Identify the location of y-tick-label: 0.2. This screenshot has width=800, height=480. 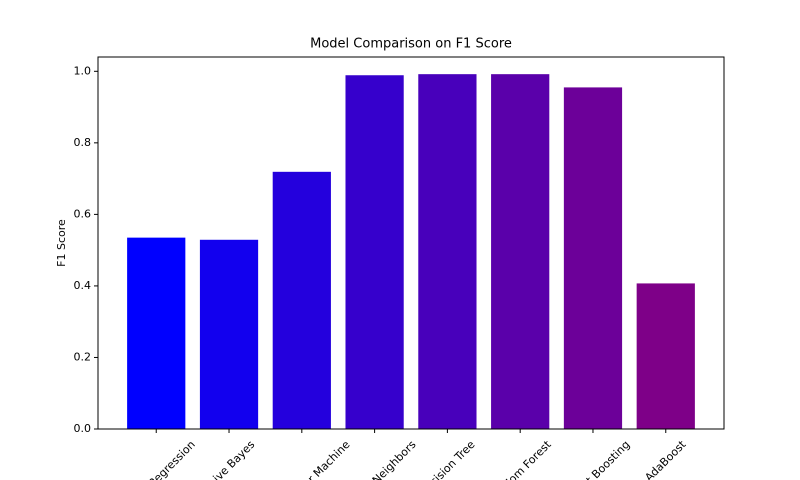
(83, 356).